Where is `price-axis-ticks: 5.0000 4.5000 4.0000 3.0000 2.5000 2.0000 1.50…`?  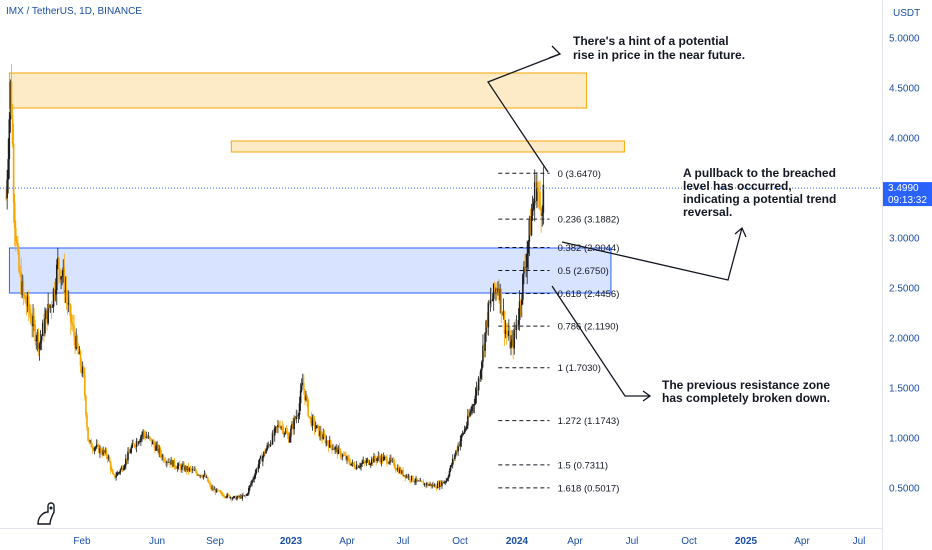 price-axis-ticks: 5.0000 4.5000 4.0000 3.0000 2.5000 2.0000 1.50… is located at coordinates (904, 264).